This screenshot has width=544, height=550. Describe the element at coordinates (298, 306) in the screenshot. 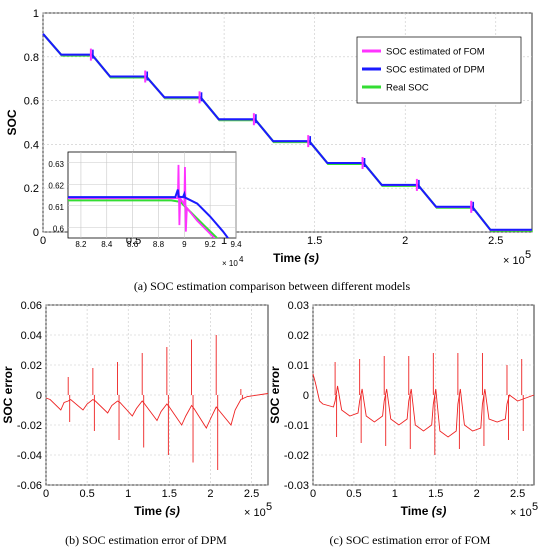

I see `y-tick-label: 0.03` at that location.